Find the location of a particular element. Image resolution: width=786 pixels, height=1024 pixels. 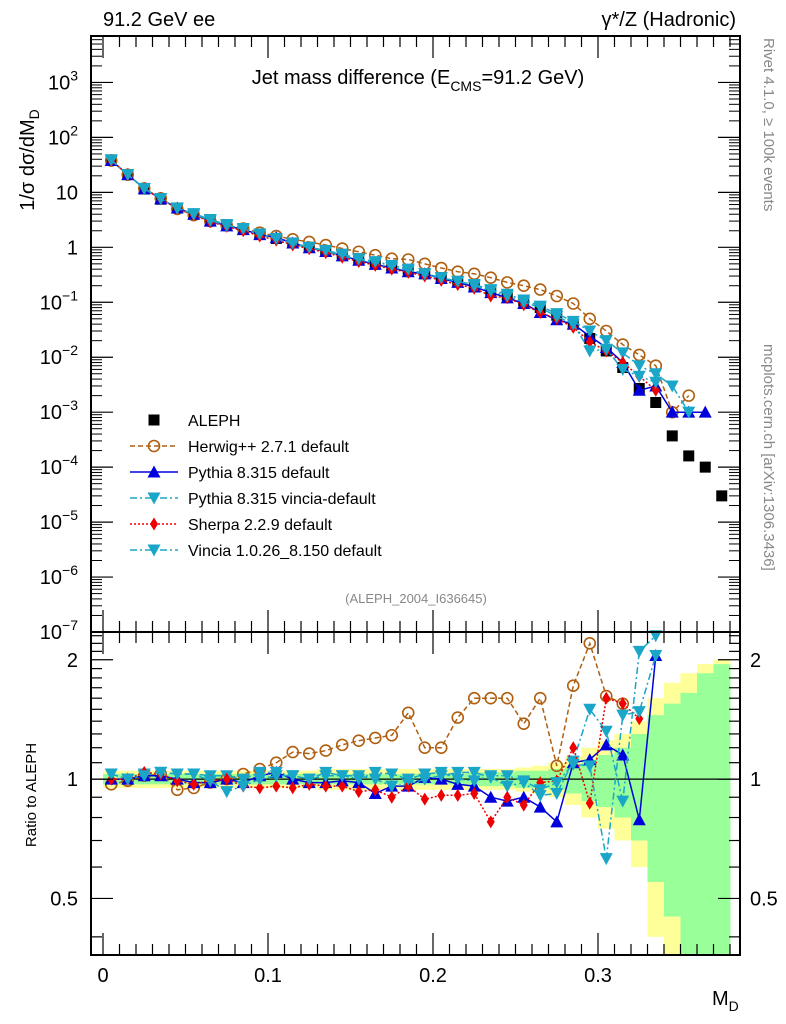

y-tick-label: 10² is located at coordinates (63, 135).